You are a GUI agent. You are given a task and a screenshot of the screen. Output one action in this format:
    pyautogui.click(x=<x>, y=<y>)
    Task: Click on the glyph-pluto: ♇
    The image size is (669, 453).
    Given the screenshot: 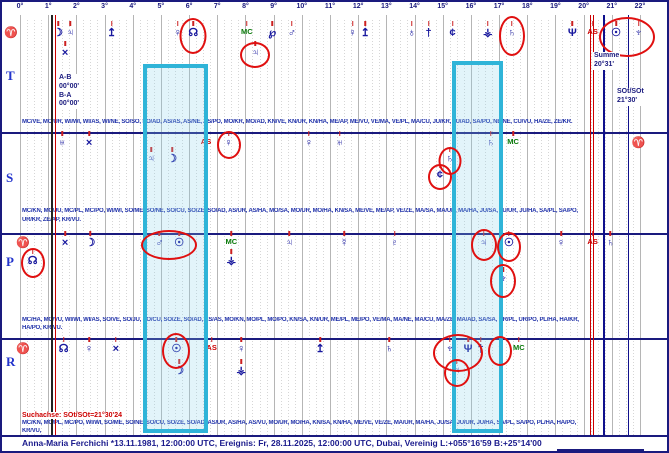 What is the action you would take?
    pyautogui.click(x=394, y=243)
    